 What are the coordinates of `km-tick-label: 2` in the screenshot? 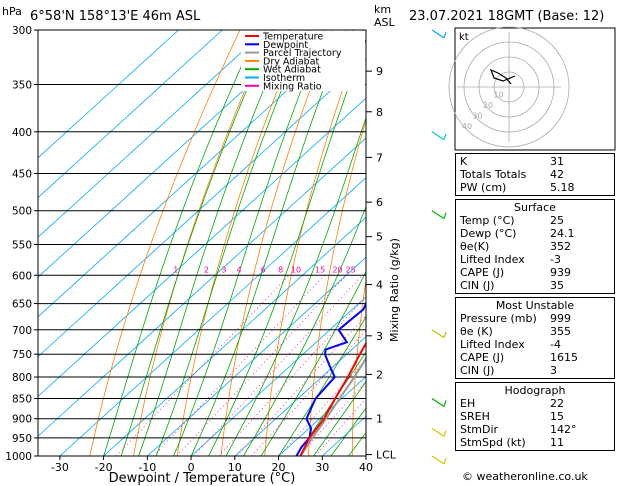 It's located at (379, 374).